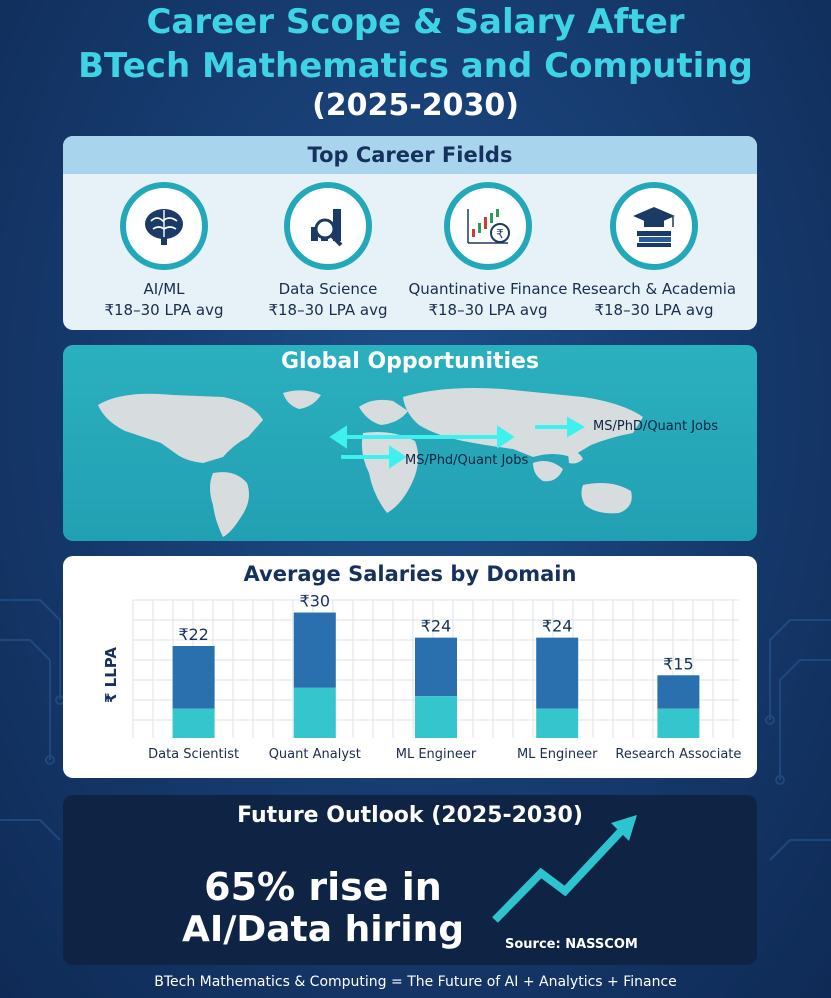  What do you see at coordinates (678, 663) in the screenshot?
I see `bar-value-label: ₹15` at bounding box center [678, 663].